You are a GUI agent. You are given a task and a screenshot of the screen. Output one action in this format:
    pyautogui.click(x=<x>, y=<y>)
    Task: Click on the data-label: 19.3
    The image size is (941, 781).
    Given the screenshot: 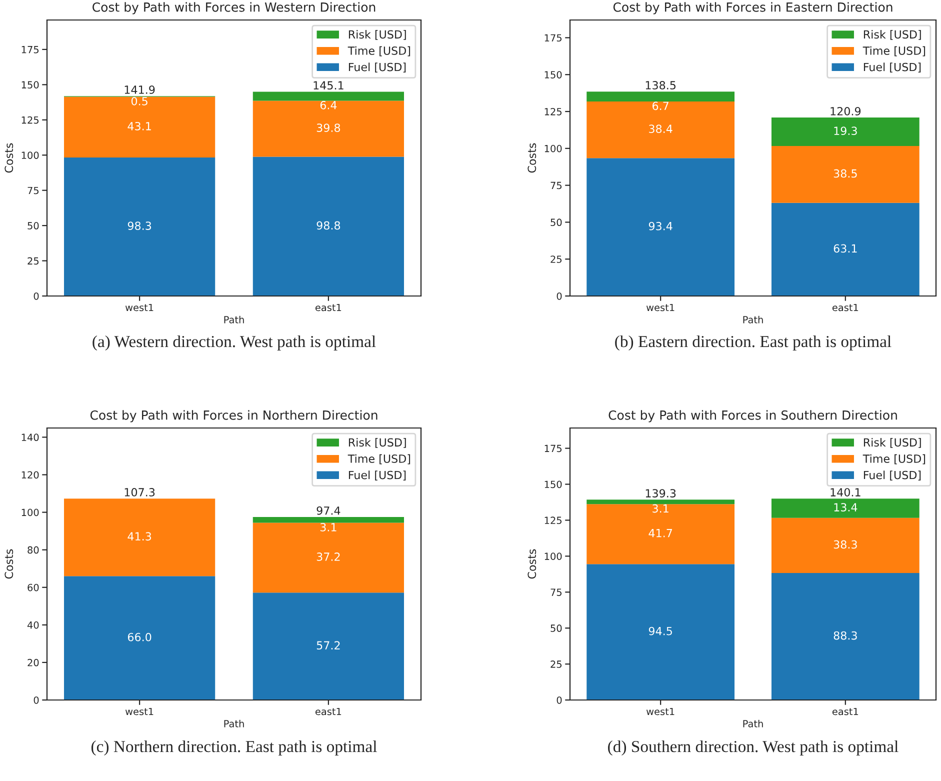 What is the action you would take?
    pyautogui.click(x=845, y=131)
    